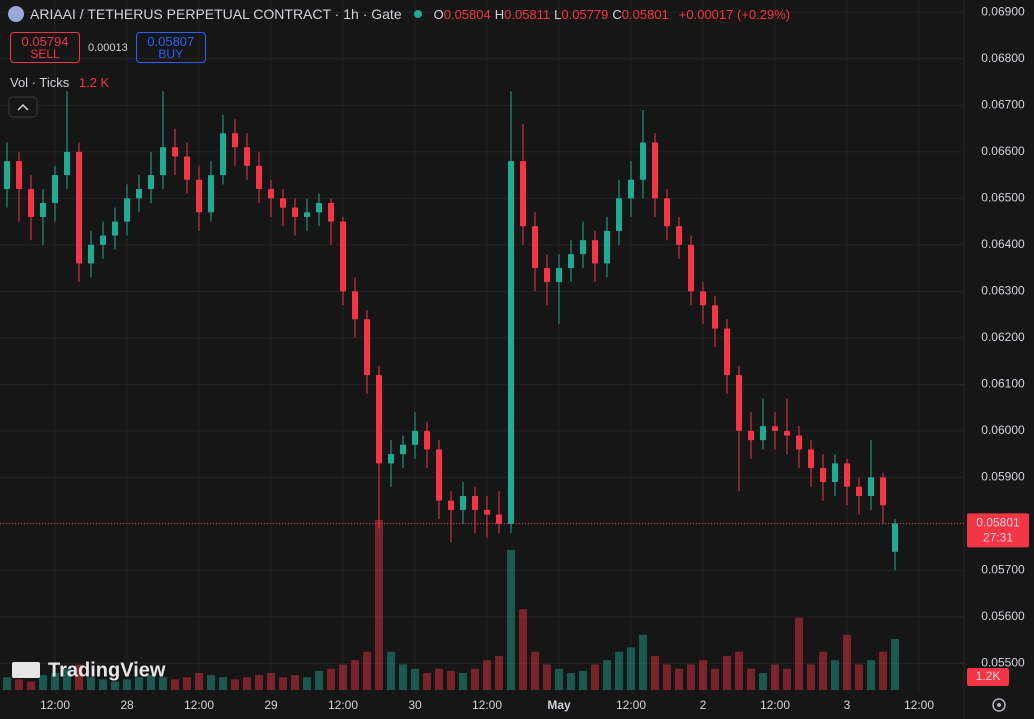 Image resolution: width=1034 pixels, height=719 pixels. What do you see at coordinates (1003, 430) in the screenshot?
I see `y-tick-label: 0.06000` at bounding box center [1003, 430].